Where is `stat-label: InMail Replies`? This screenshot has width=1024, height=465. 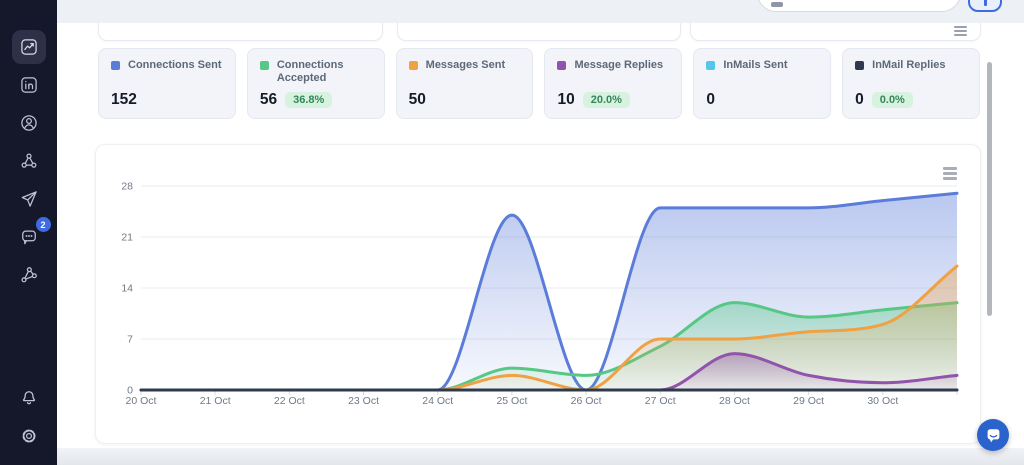
stat-label: InMail Replies is located at coordinates (909, 65).